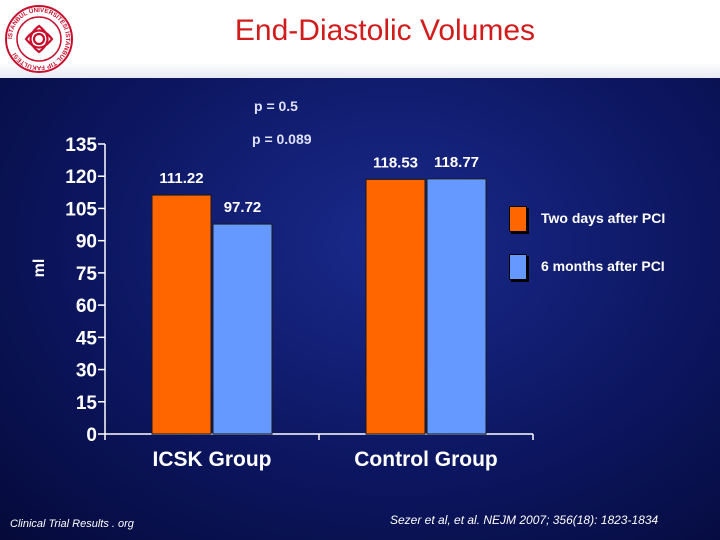  I want to click on bar-value-label: 118.53, so click(395, 162).